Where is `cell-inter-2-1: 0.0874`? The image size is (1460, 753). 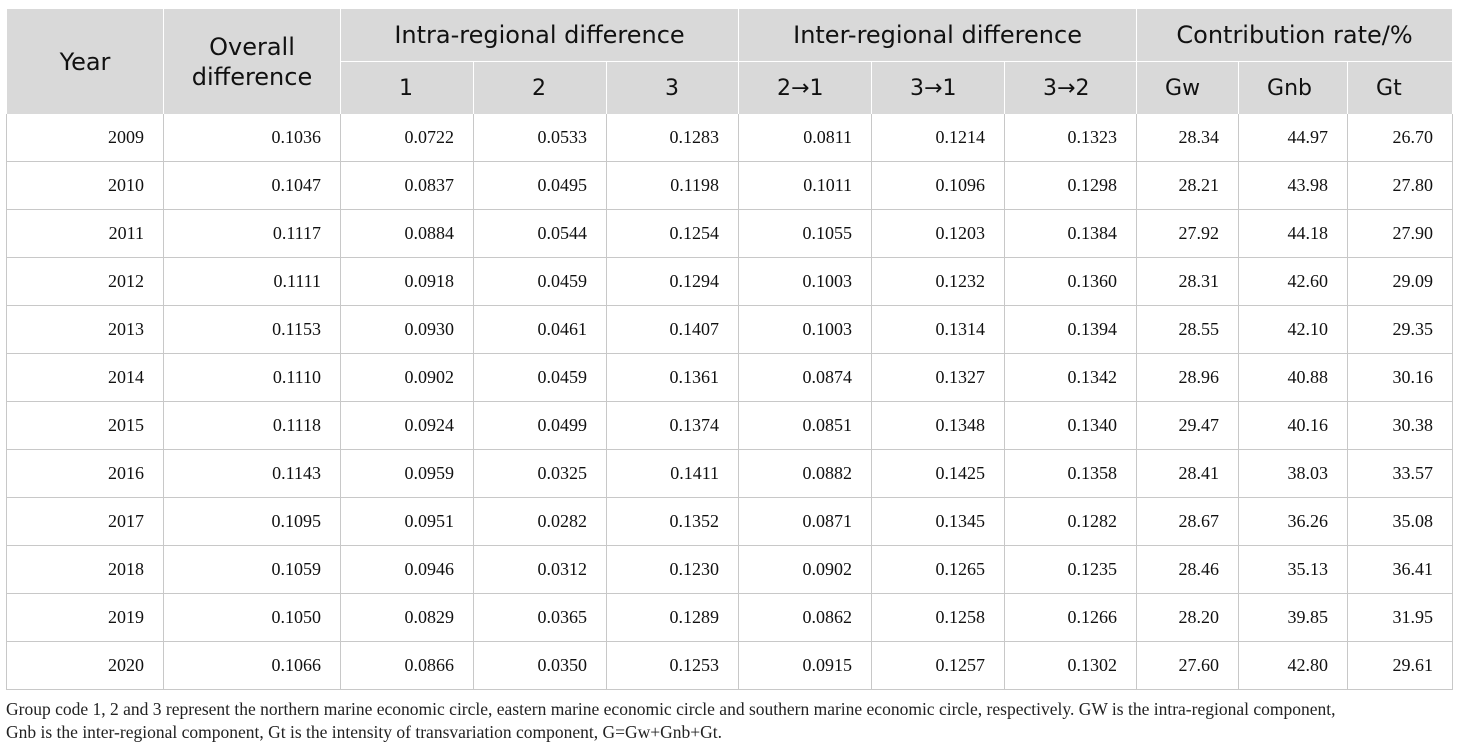
cell-inter-2-1: 0.0874 is located at coordinates (805, 377).